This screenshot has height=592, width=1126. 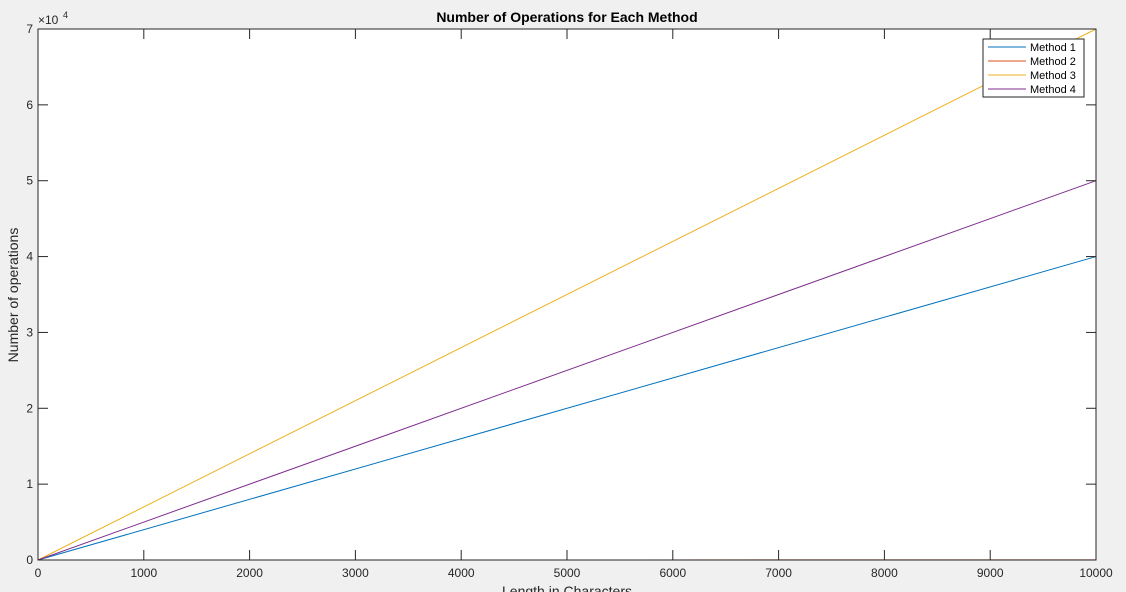 What do you see at coordinates (1053, 62) in the screenshot?
I see `legend-label: Method 2` at bounding box center [1053, 62].